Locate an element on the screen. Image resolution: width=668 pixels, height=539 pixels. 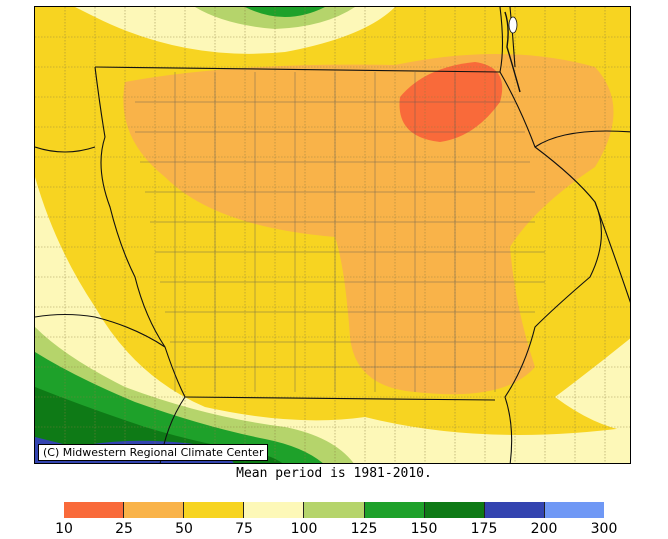
legend-label: 175 is located at coordinates (484, 529).